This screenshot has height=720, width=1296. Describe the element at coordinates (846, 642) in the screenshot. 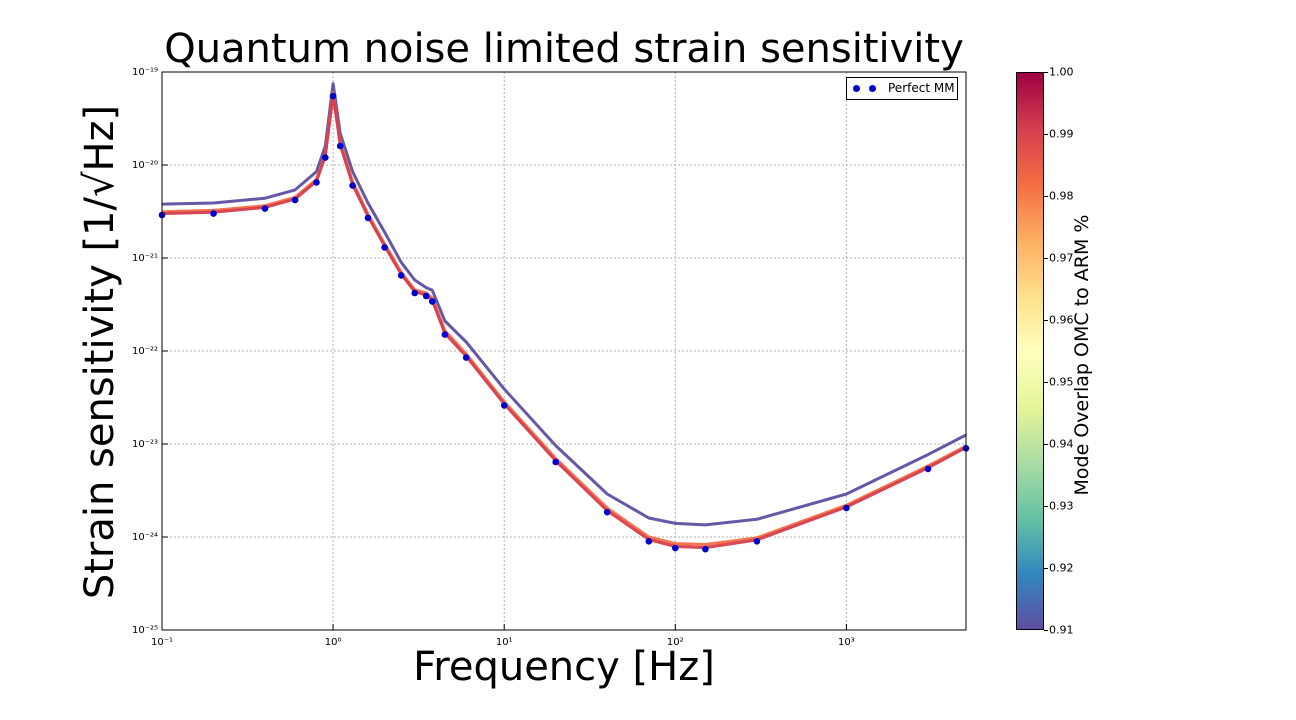

I see `x-tick-label: 10³` at that location.